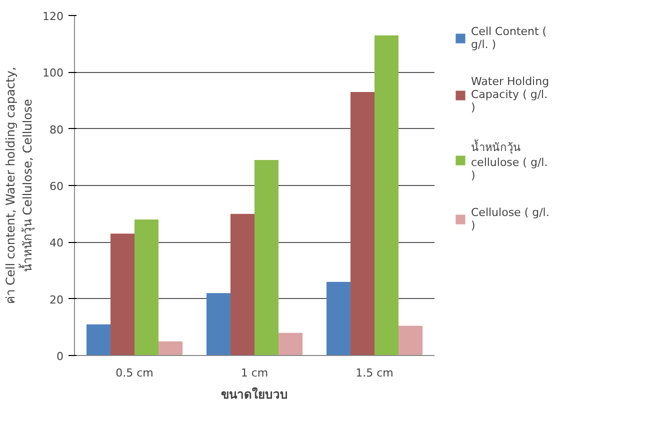 The height and width of the screenshot is (440, 660). What do you see at coordinates (254, 373) in the screenshot?
I see `x-tick-label: 1 cm` at bounding box center [254, 373].